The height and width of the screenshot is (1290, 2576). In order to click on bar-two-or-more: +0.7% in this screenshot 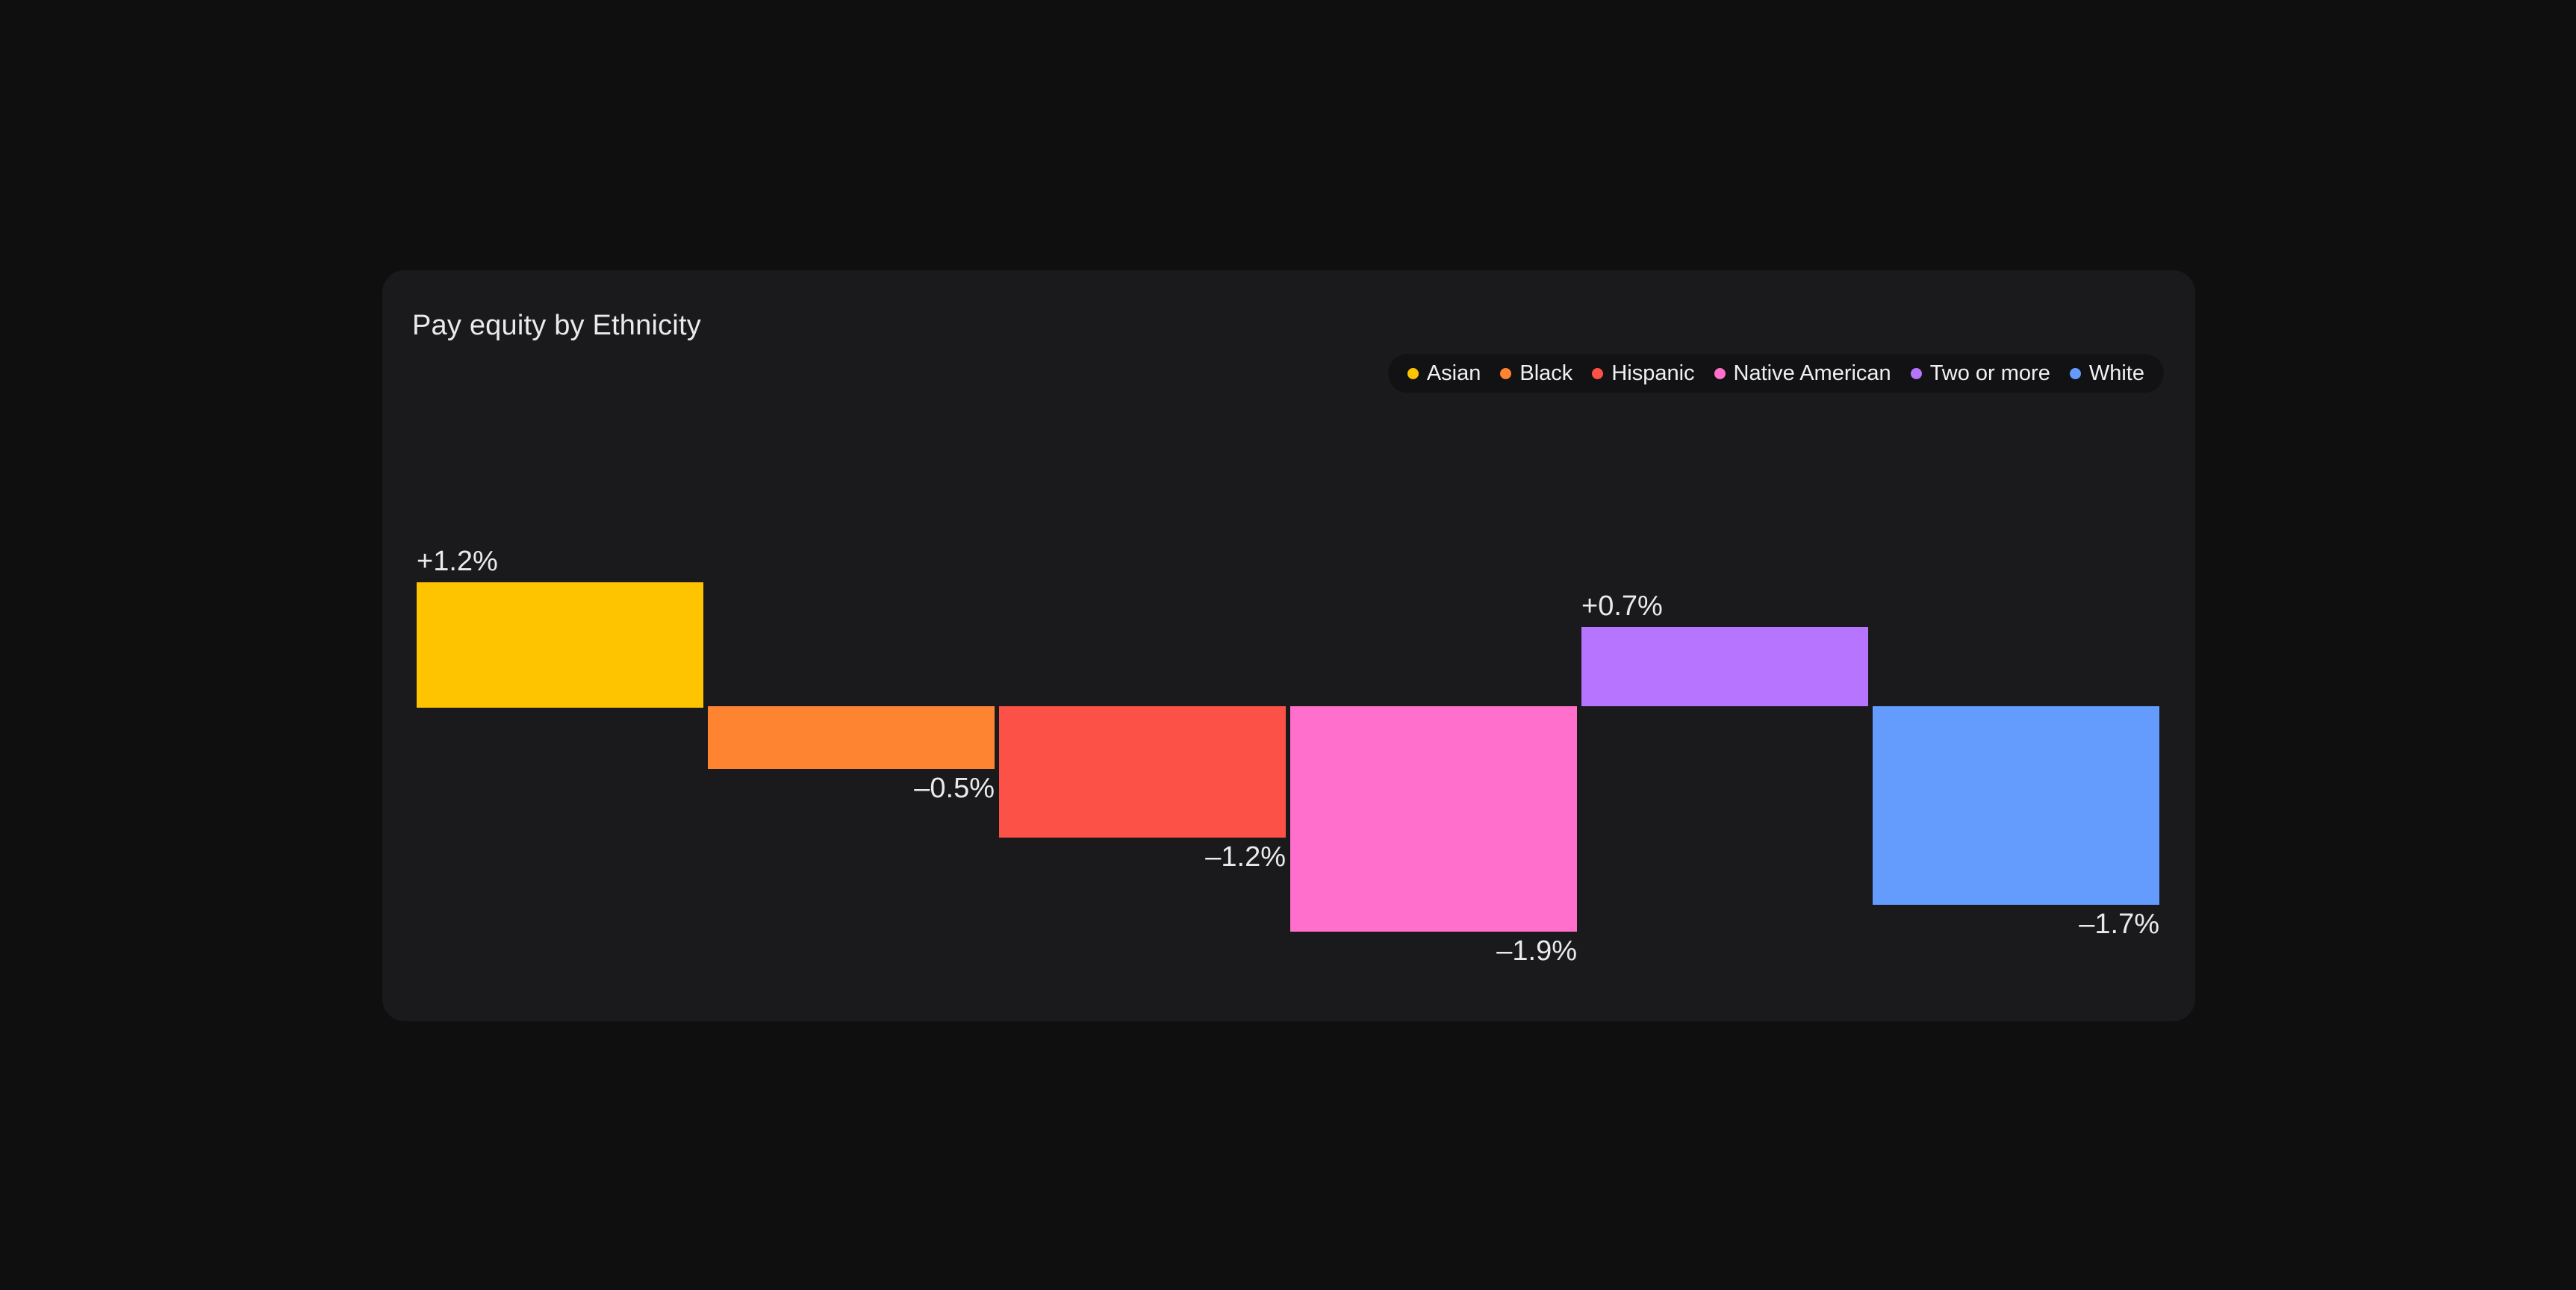, I will do `click(1724, 648)`.